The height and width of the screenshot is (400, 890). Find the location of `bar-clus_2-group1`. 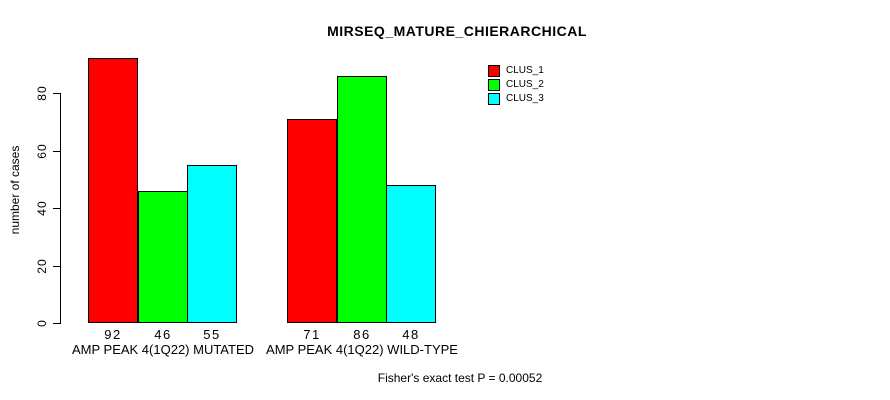

bar-clus_2-group1 is located at coordinates (163, 257).